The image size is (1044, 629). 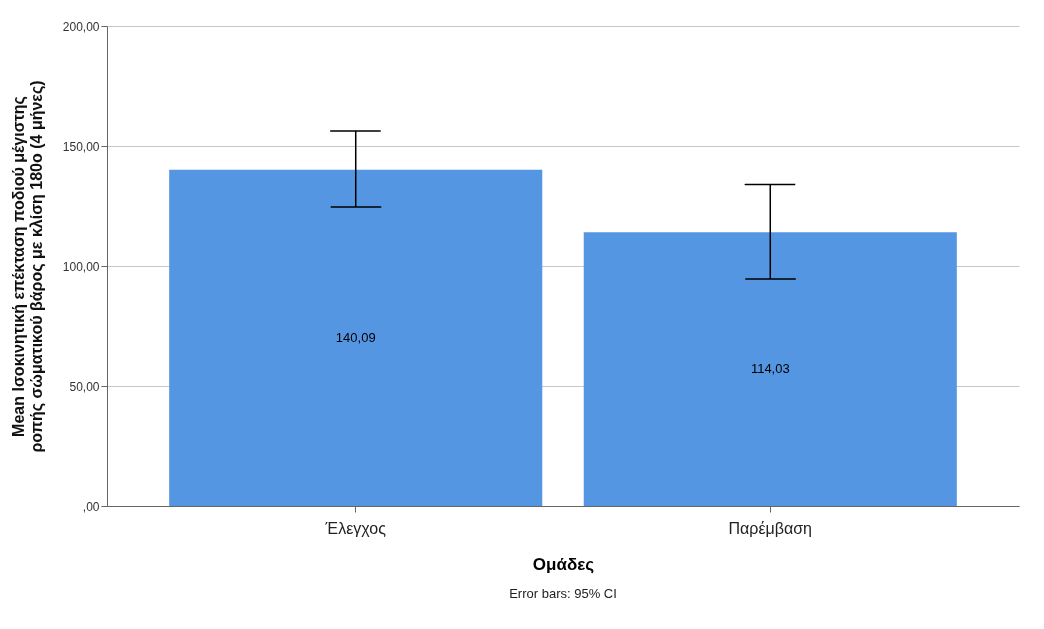 I want to click on y-tick-label: 50,00, so click(x=84, y=386).